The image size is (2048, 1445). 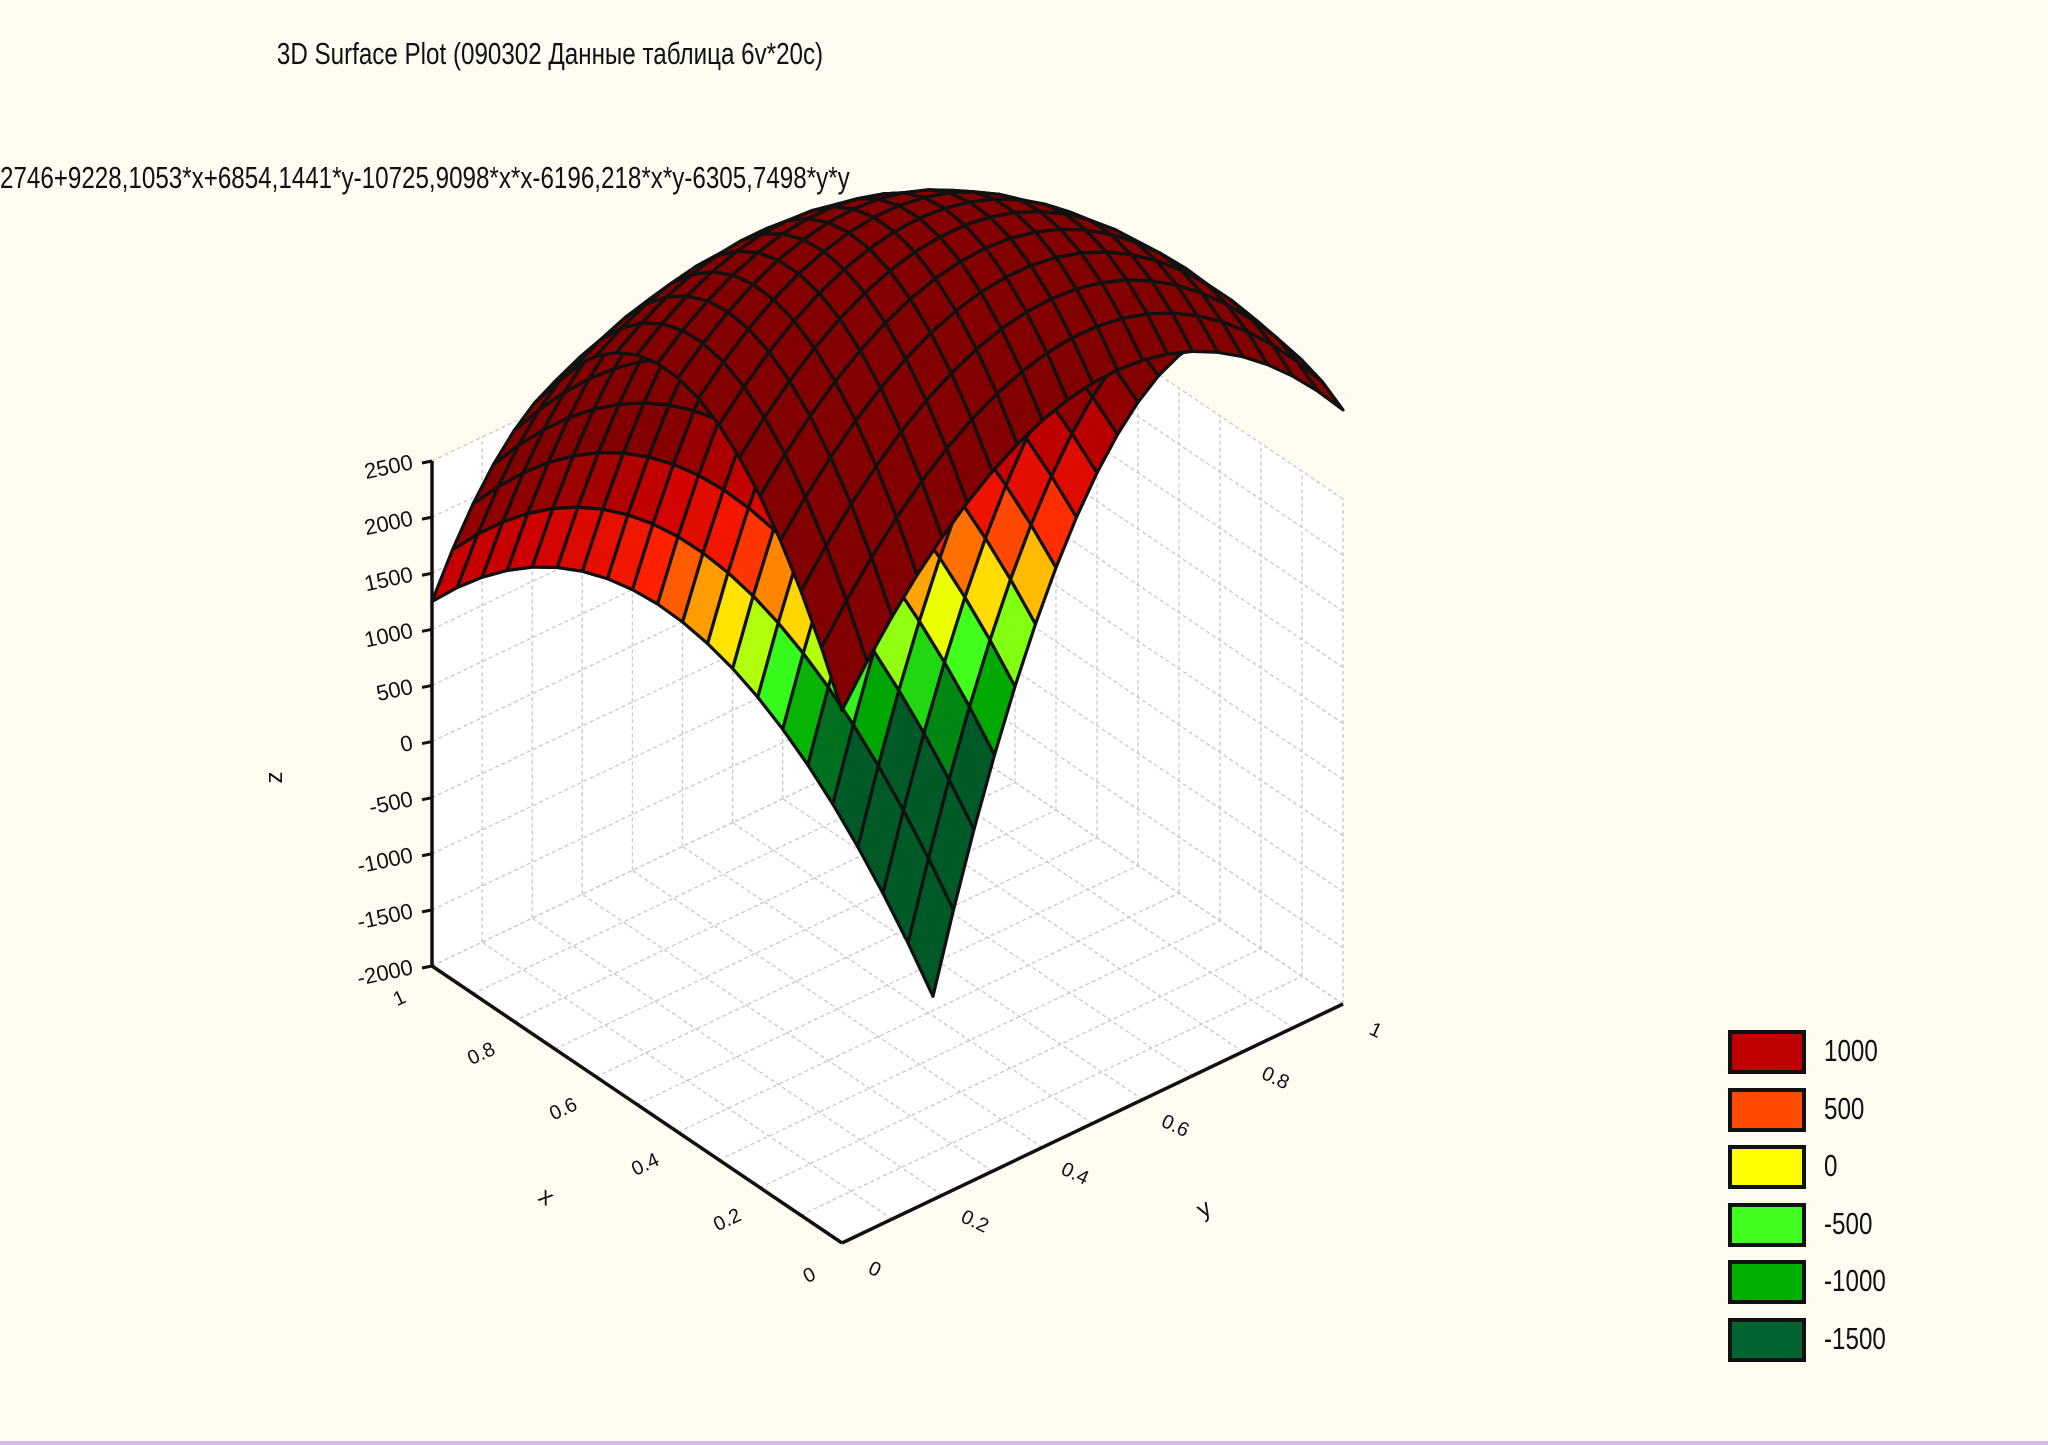 What do you see at coordinates (844, 656) in the screenshot?
I see `surface-cell` at bounding box center [844, 656].